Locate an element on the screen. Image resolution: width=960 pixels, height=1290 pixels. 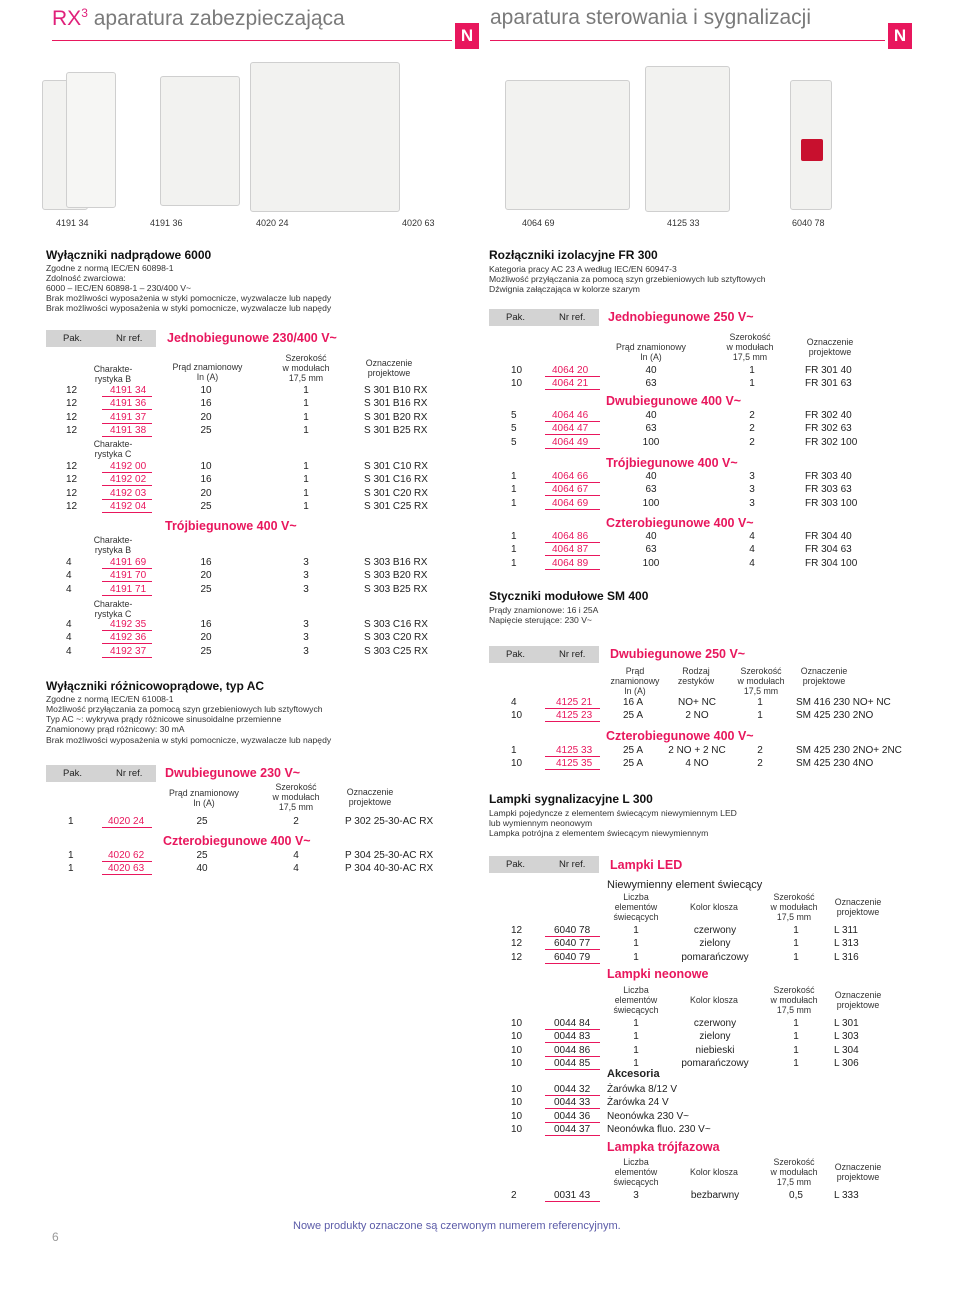
current-cell: 10 is located at coordinates (206, 390).